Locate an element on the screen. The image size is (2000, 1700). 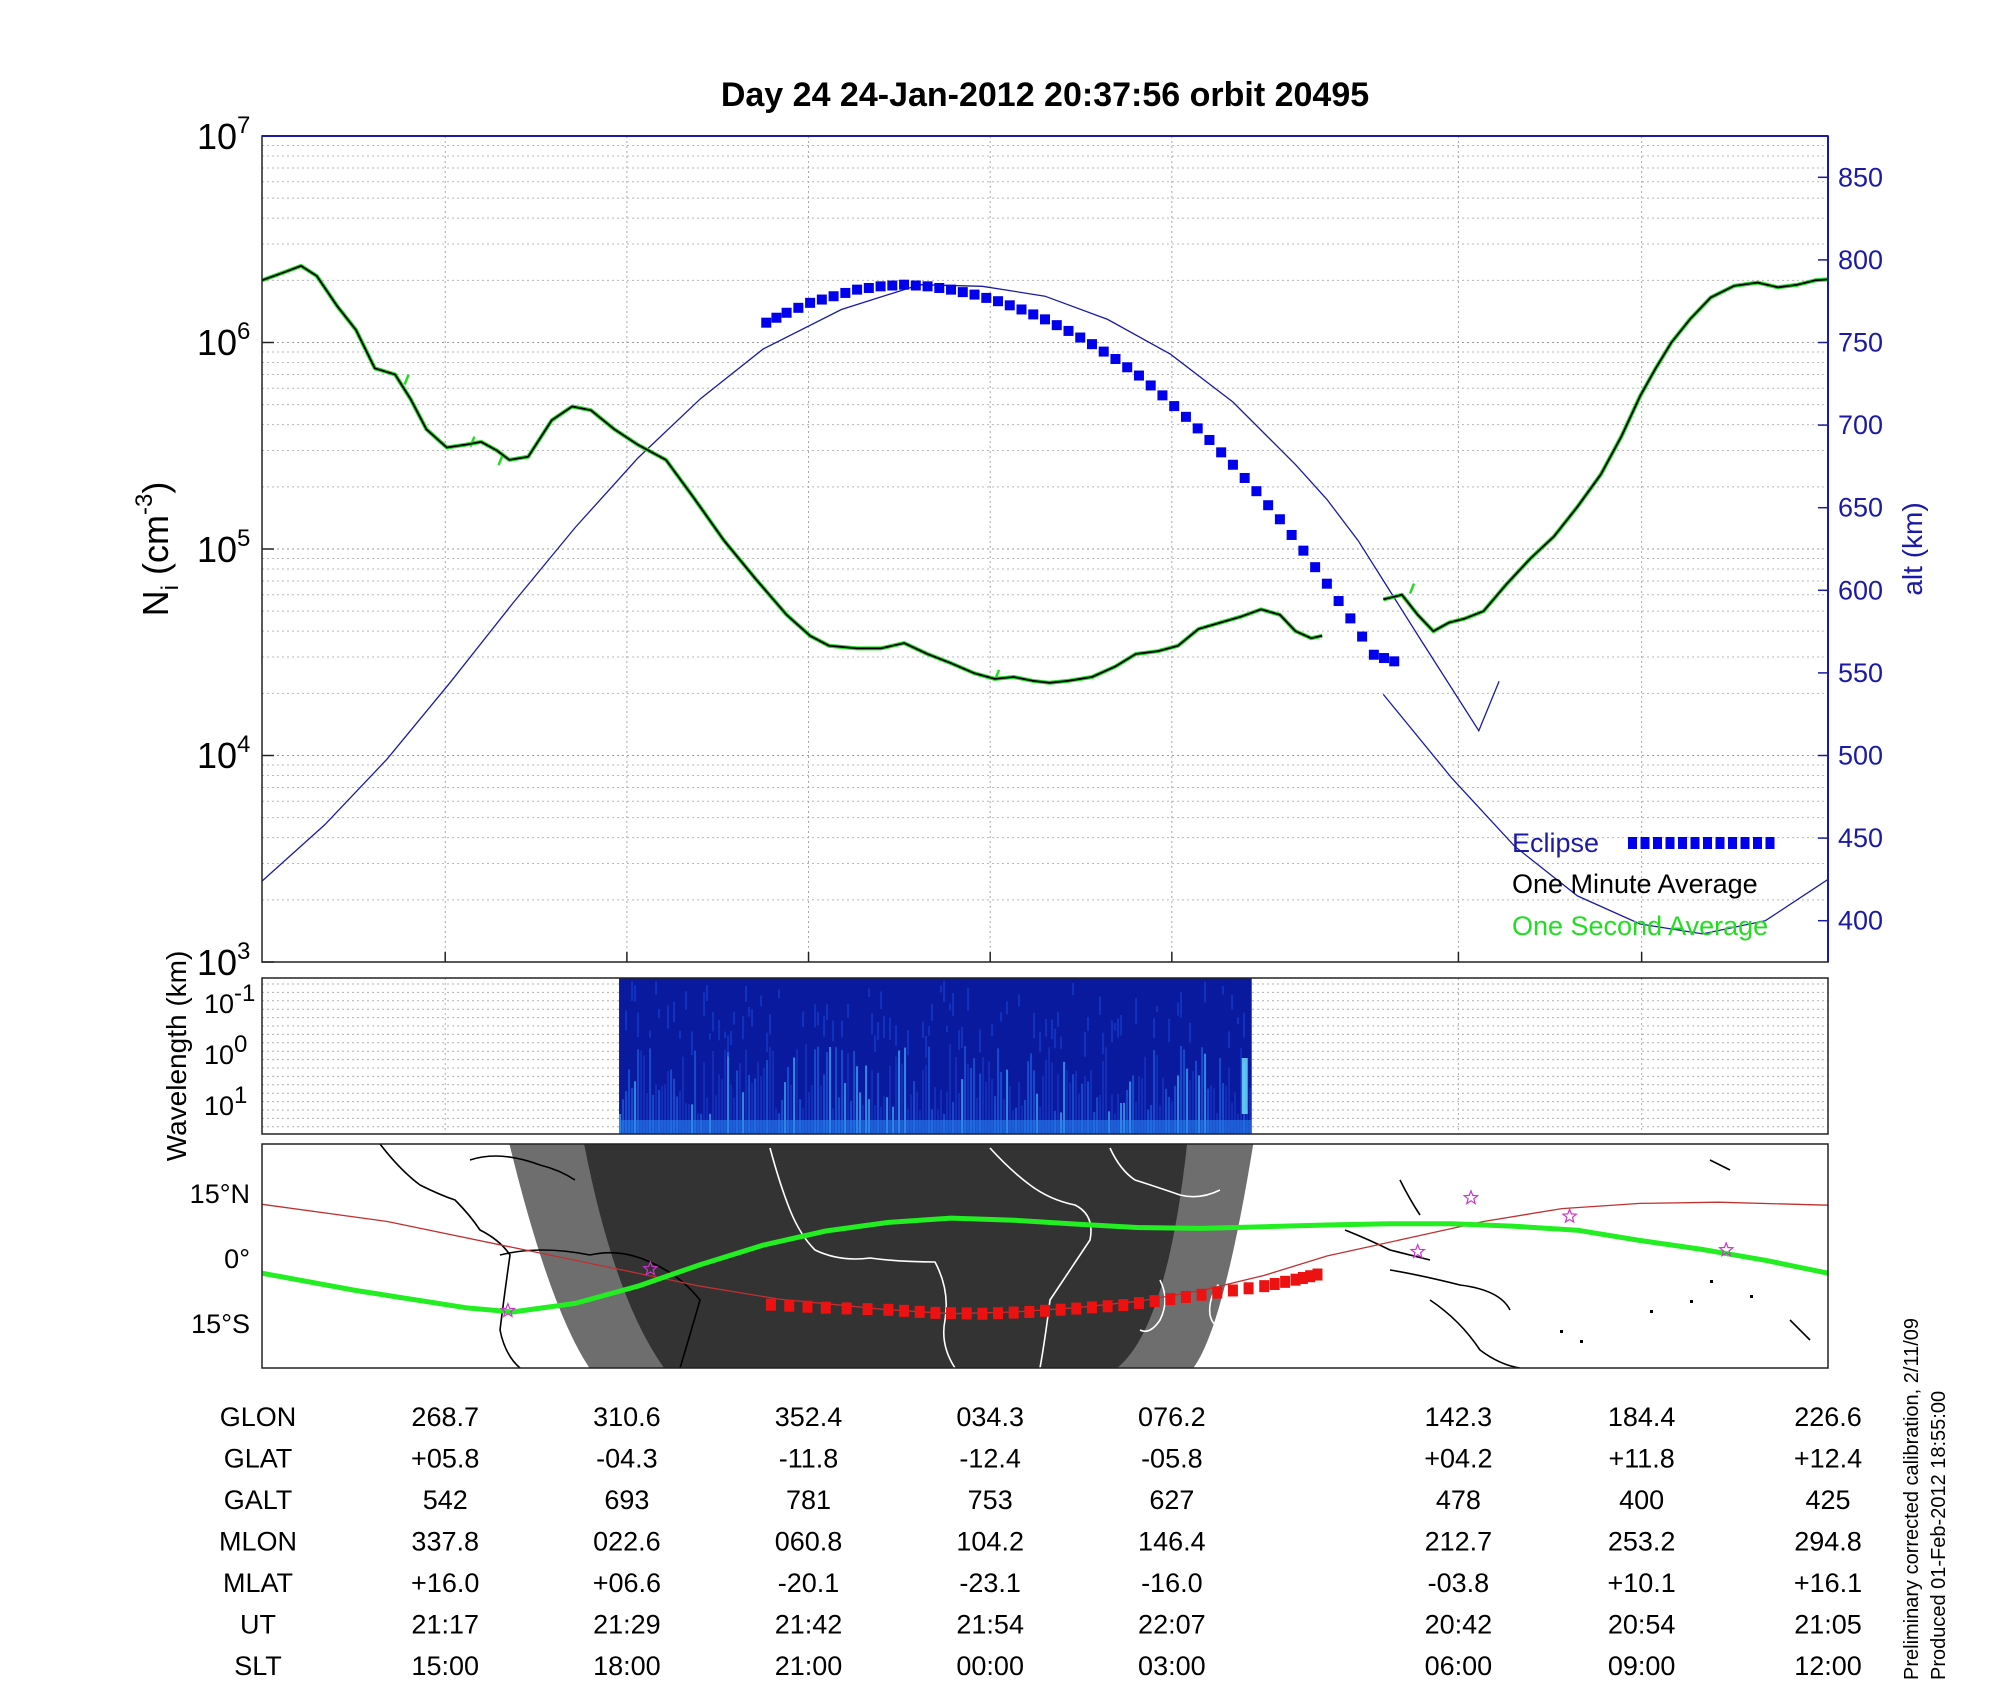
table-cell: 21:00 is located at coordinates (809, 1666).